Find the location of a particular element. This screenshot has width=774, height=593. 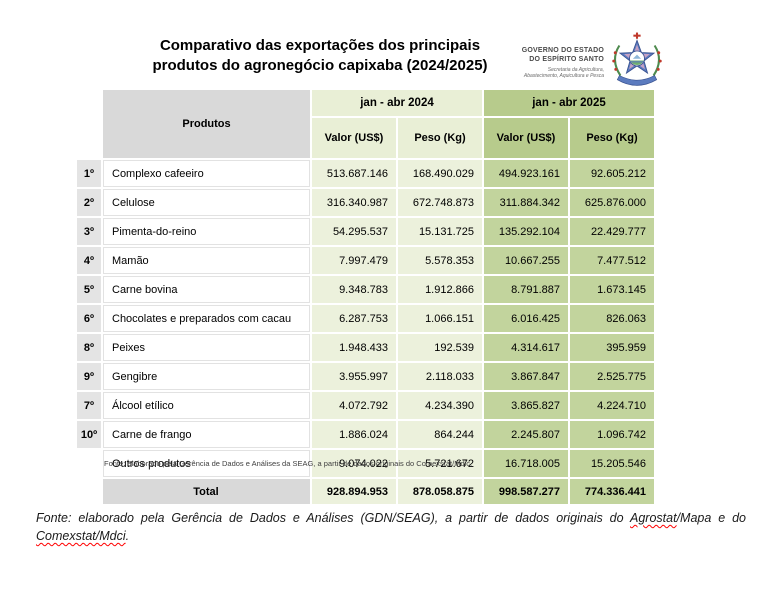

value-2025-cell: 135.292.104 is located at coordinates (526, 231).